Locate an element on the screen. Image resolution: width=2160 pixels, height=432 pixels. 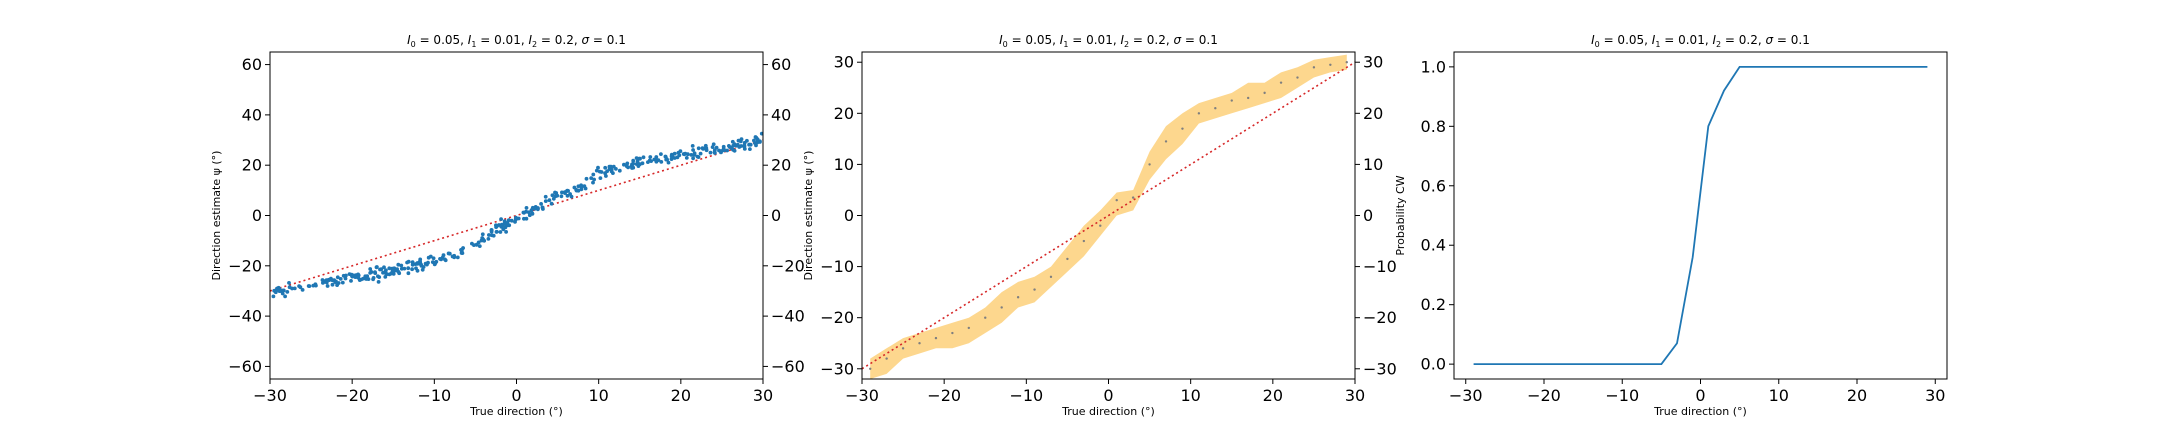
y-axis-label: Direction estimate ψ (°) is located at coordinates (216, 216).